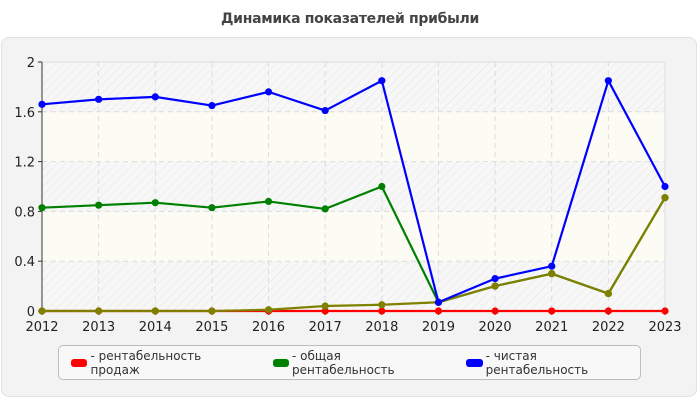 The image size is (700, 400). I want to click on x-tick-label: 2015, so click(211, 327).